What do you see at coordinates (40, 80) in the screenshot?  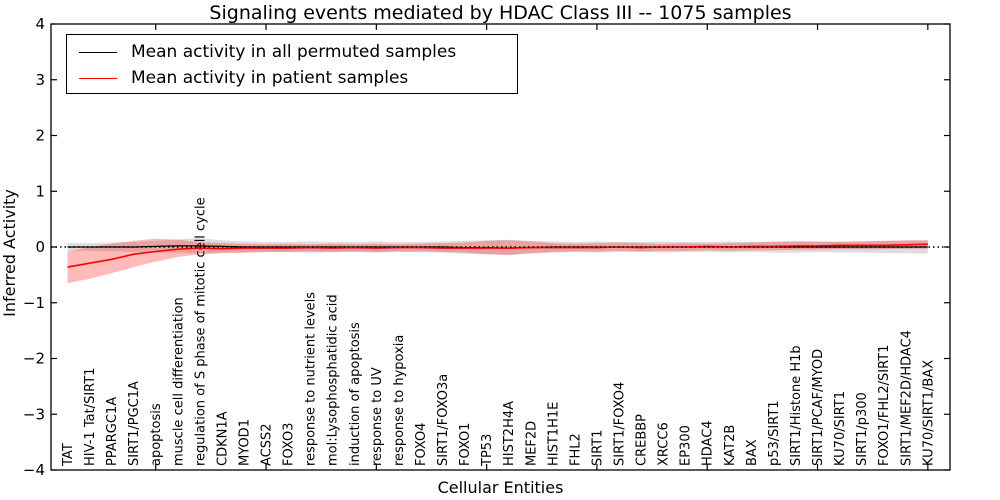 I see `y-tick-label: 3` at bounding box center [40, 80].